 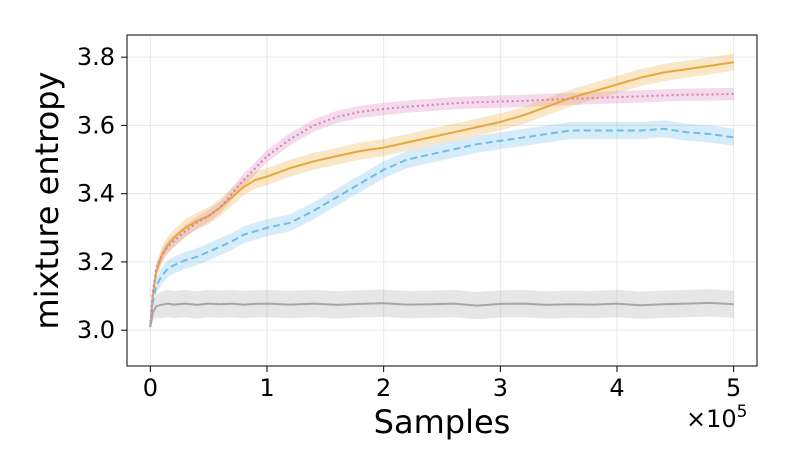 What do you see at coordinates (150, 388) in the screenshot?
I see `x-tick-label: 0` at bounding box center [150, 388].